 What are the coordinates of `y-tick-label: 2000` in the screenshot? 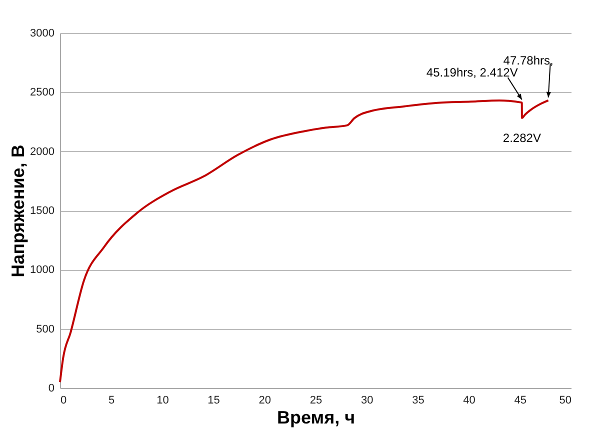 It's located at (42, 152).